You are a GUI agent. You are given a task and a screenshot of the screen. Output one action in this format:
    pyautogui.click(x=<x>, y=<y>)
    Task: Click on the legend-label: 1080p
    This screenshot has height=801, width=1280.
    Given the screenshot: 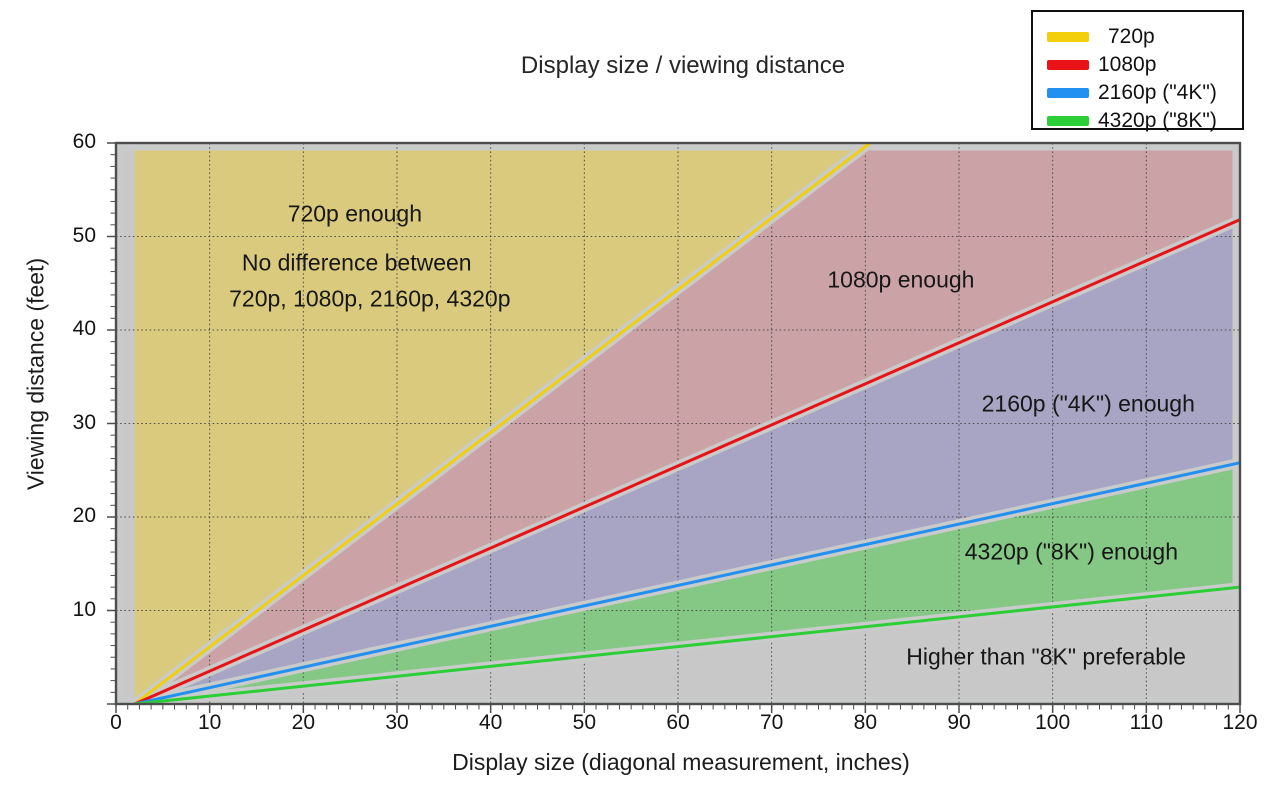 What is the action you would take?
    pyautogui.click(x=1127, y=64)
    